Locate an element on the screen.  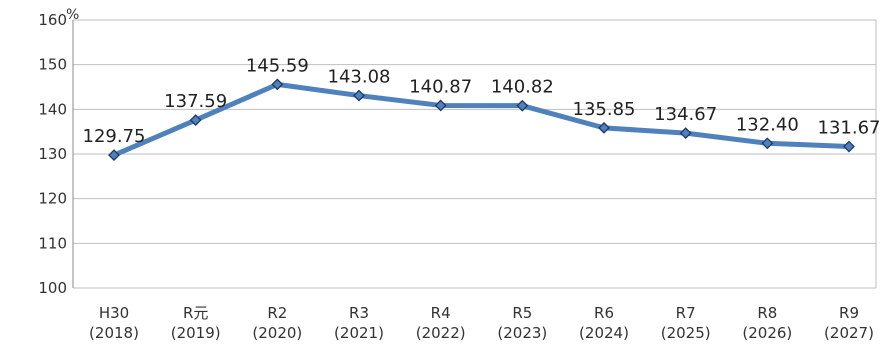
x-tick-label-year: (2018) is located at coordinates (114, 333).